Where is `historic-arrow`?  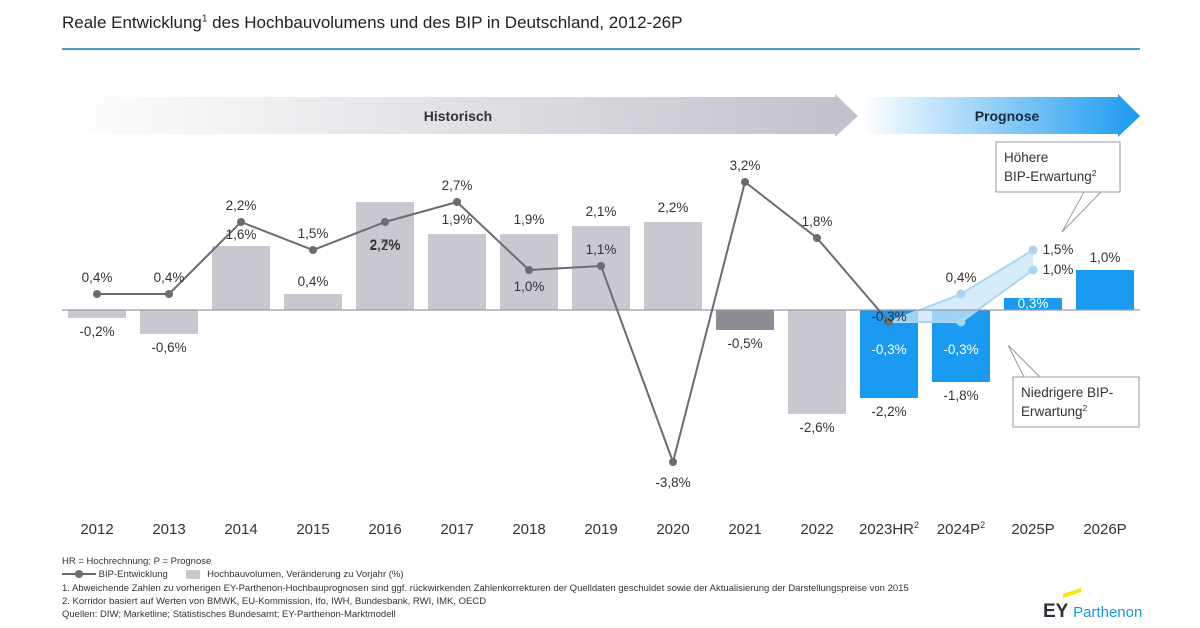
historic-arrow is located at coordinates (460, 115).